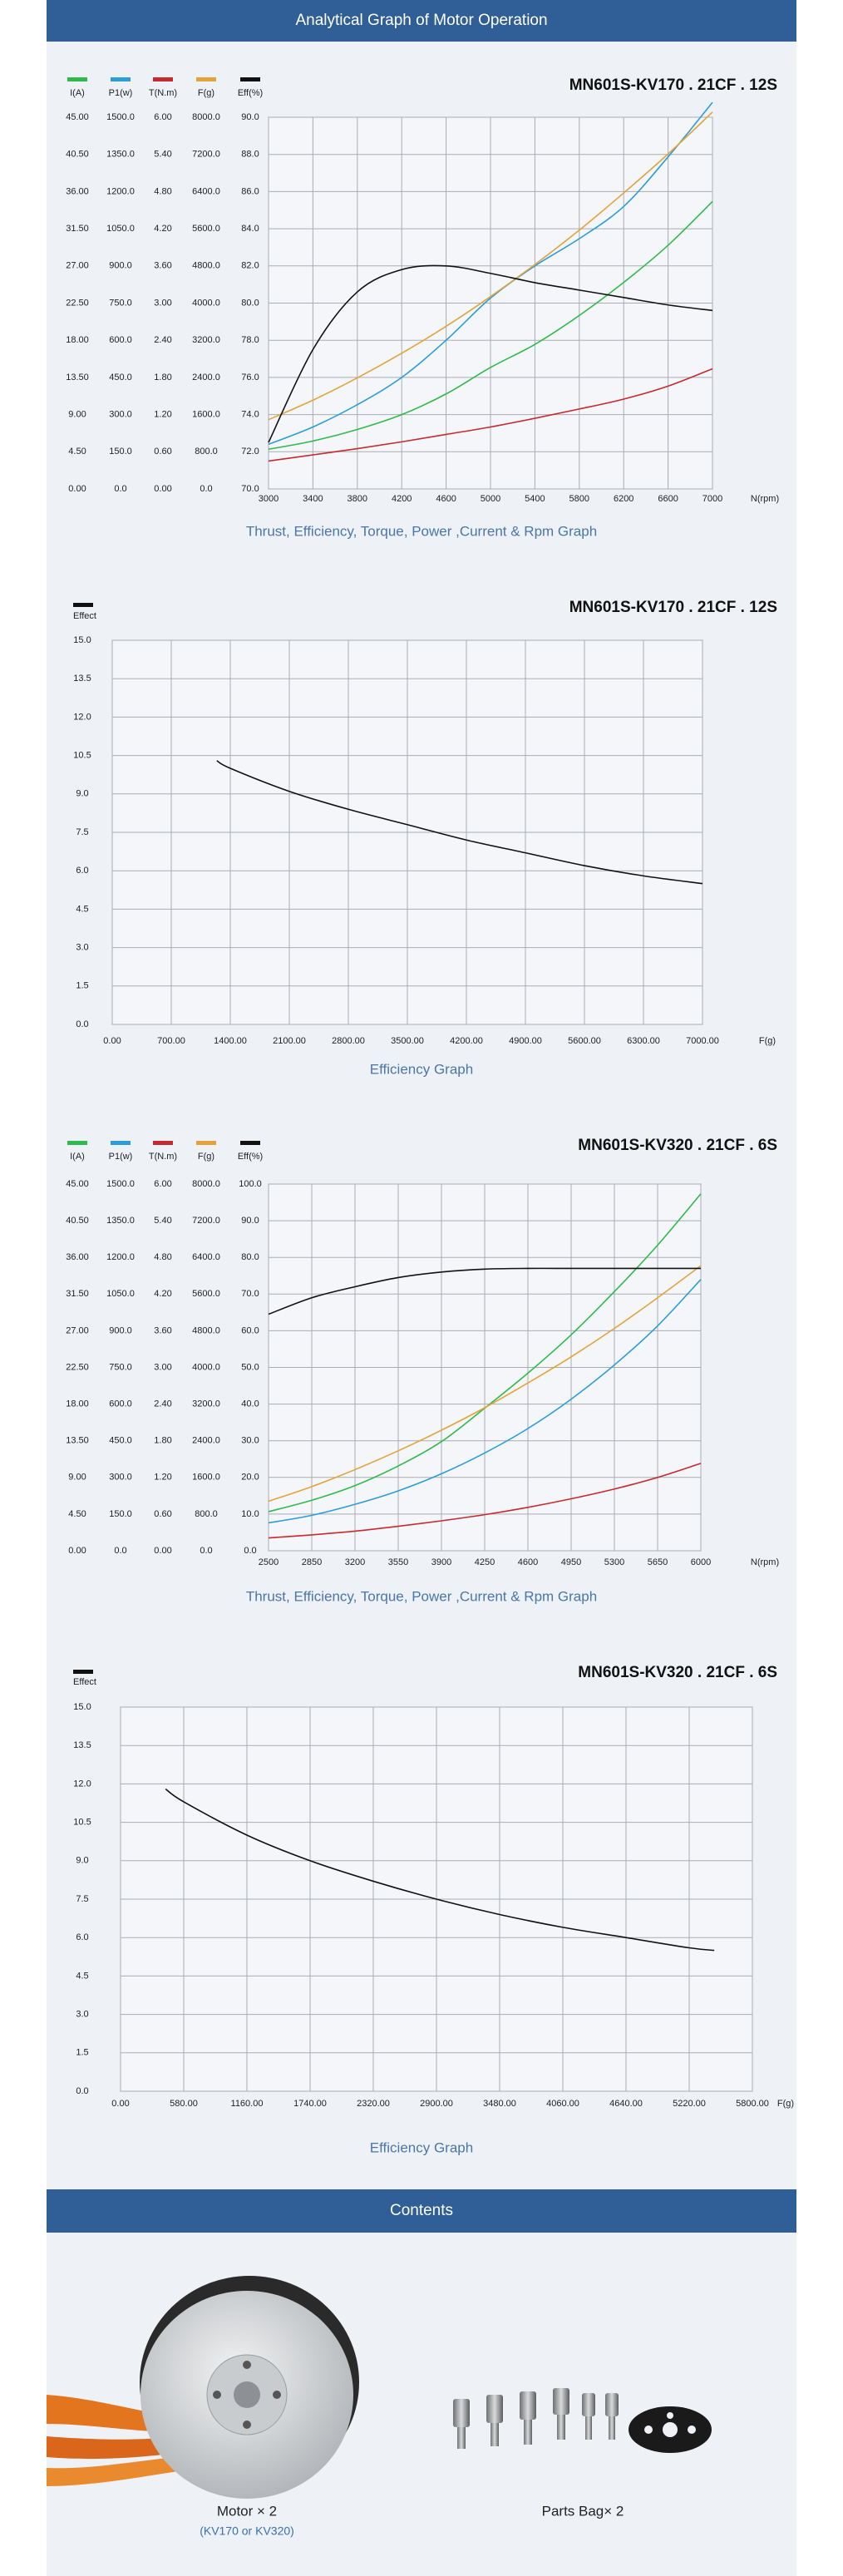 This screenshot has width=843, height=2576. Describe the element at coordinates (582, 2420) in the screenshot. I see `parts-image` at that location.